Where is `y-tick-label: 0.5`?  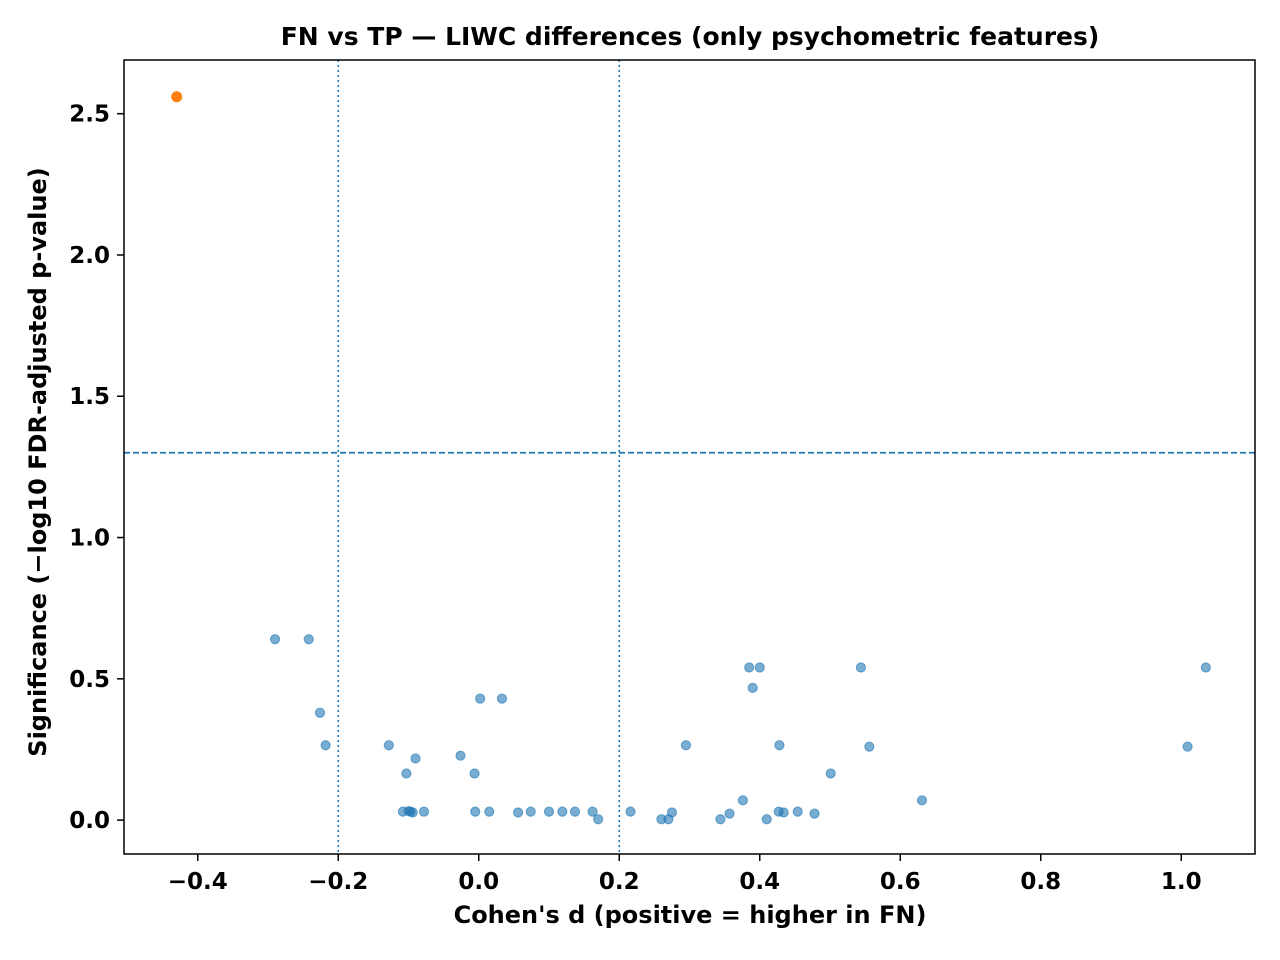 y-tick-label: 0.5 is located at coordinates (89, 680).